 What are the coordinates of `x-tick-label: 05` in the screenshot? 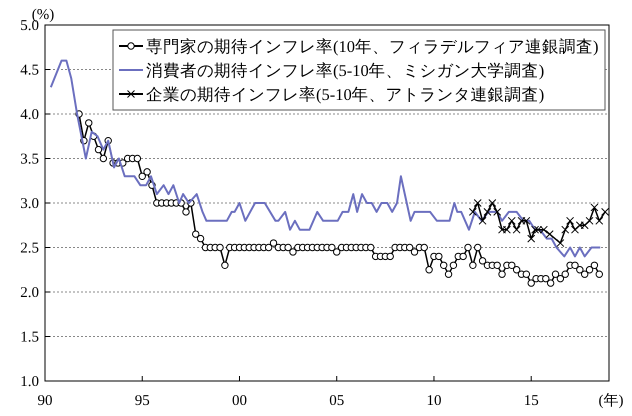 It's located at (336, 401).